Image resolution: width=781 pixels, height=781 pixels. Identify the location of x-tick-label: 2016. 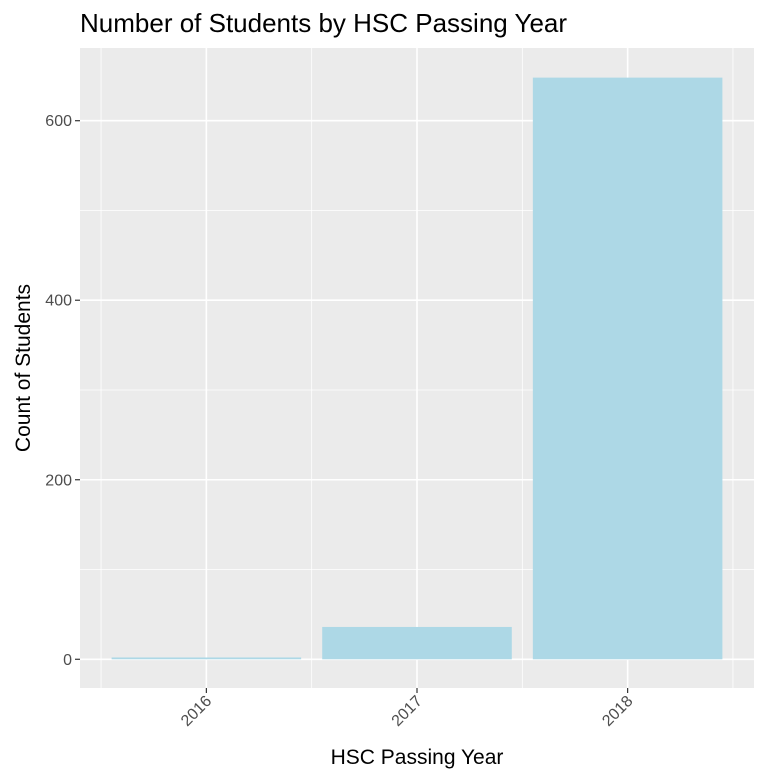
(196, 711).